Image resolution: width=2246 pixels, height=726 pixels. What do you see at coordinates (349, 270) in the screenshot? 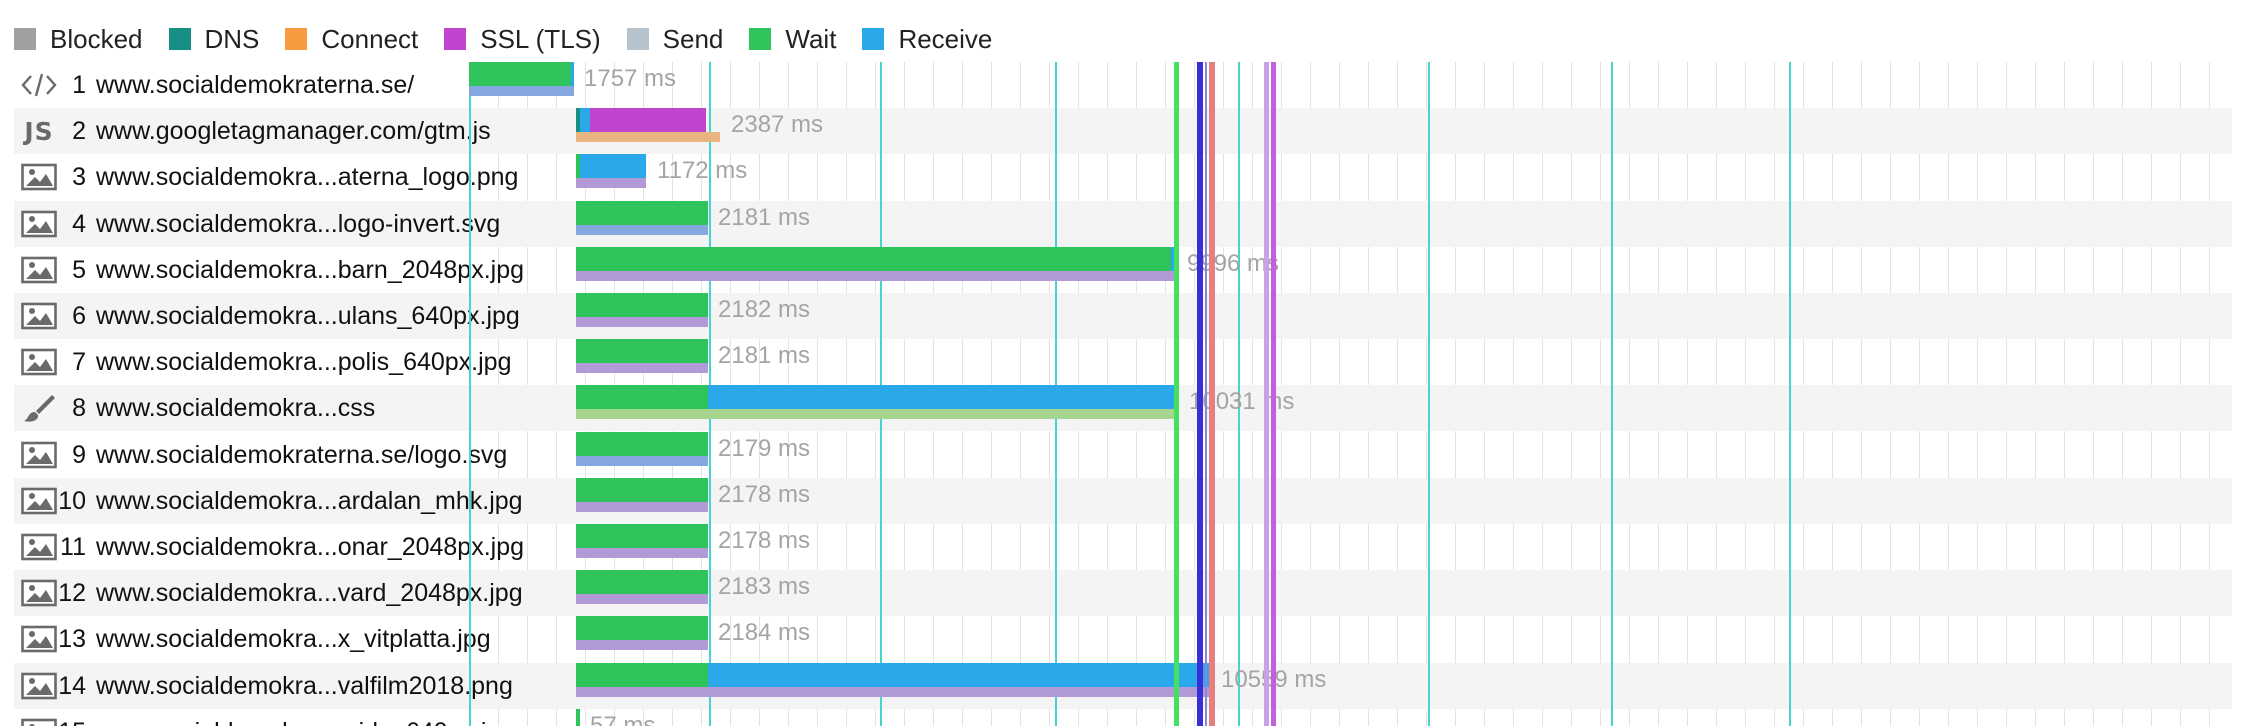
I see `request-label: 5 www.socialdemokra...barn_2048px.jpg` at bounding box center [349, 270].